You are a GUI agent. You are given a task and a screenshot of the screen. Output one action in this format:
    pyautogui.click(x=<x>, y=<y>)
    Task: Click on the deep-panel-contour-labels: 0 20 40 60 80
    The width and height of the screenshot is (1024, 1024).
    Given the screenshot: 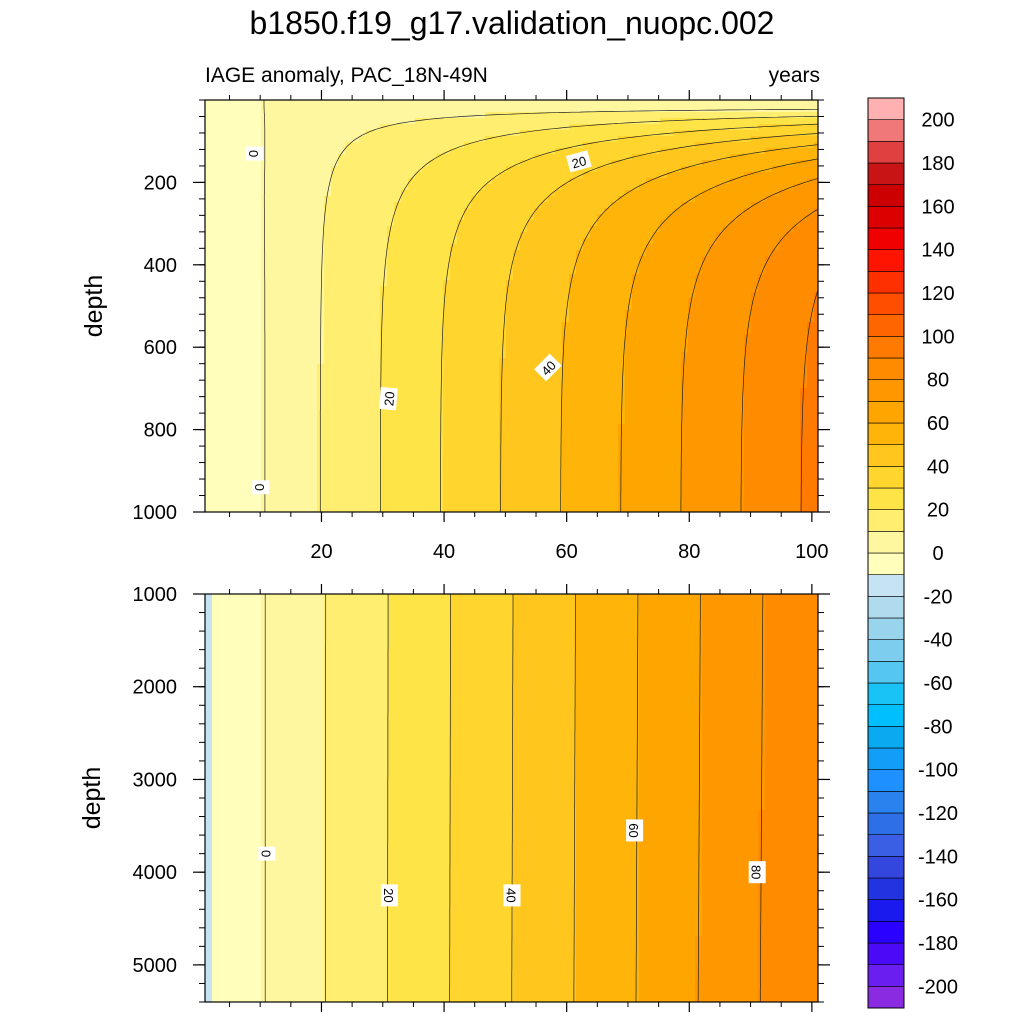 What is the action you would take?
    pyautogui.click(x=512, y=863)
    